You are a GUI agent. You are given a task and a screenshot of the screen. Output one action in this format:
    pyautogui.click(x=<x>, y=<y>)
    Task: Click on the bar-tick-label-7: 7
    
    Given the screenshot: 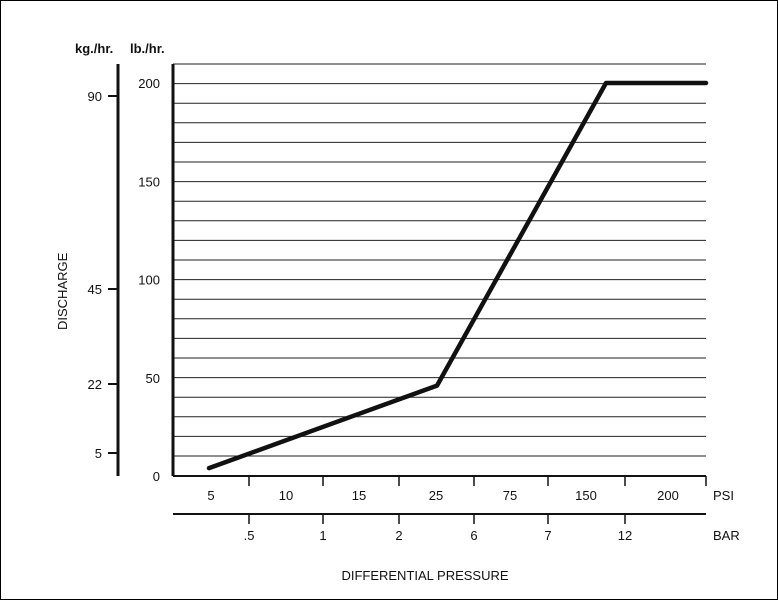 What is the action you would take?
    pyautogui.click(x=547, y=535)
    